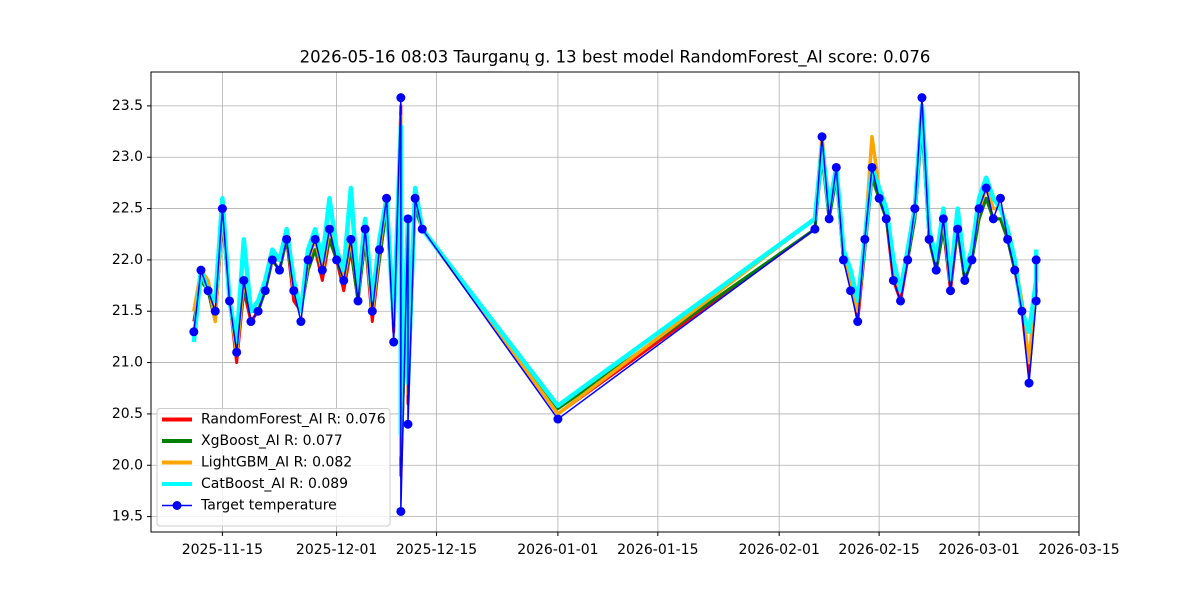 The image size is (1200, 600). I want to click on legend-marker, so click(177, 505).